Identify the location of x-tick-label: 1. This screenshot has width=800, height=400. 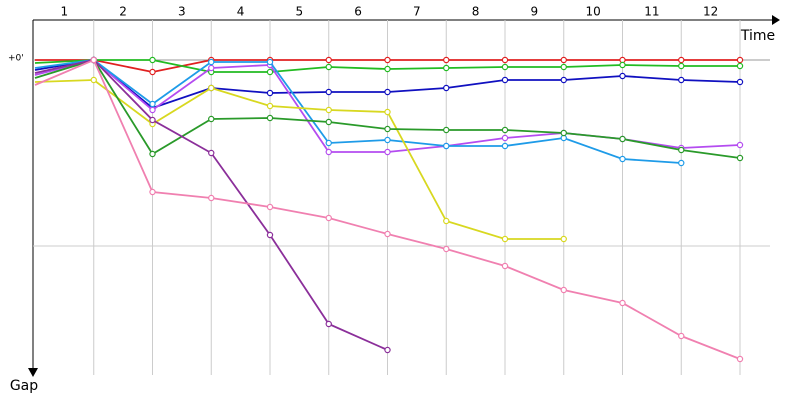
(65, 12).